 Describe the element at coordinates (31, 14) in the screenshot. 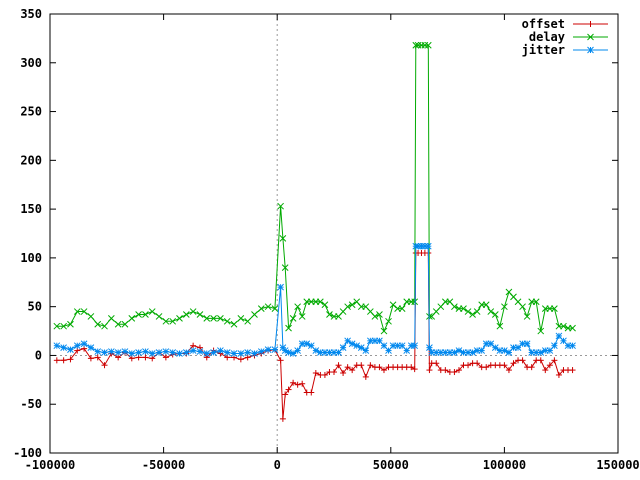

I see `y-tick-label: 350` at that location.